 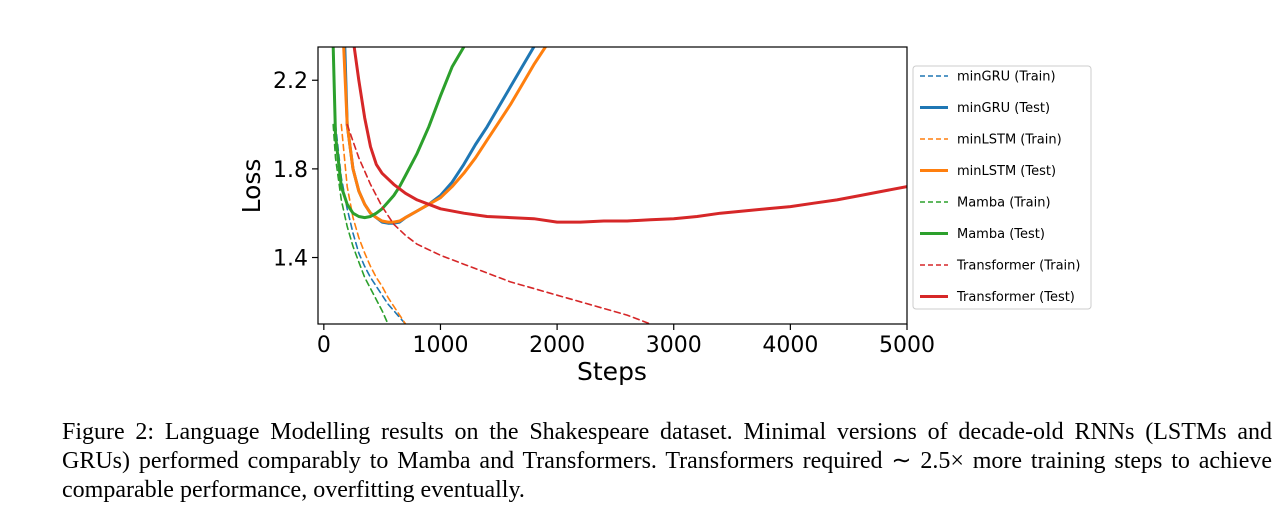 I want to click on x-tick-label: 3000, so click(x=674, y=345).